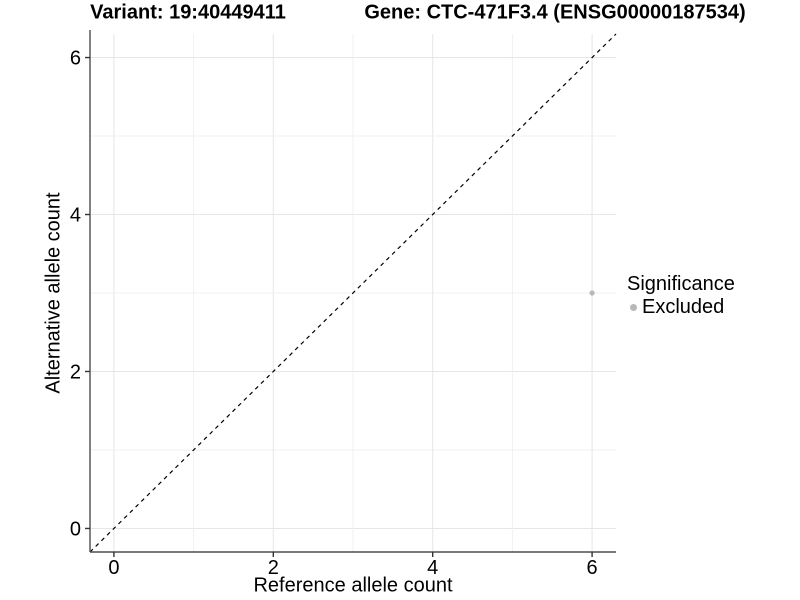  Describe the element at coordinates (633, 307) in the screenshot. I see `excluded-point-icon` at that location.